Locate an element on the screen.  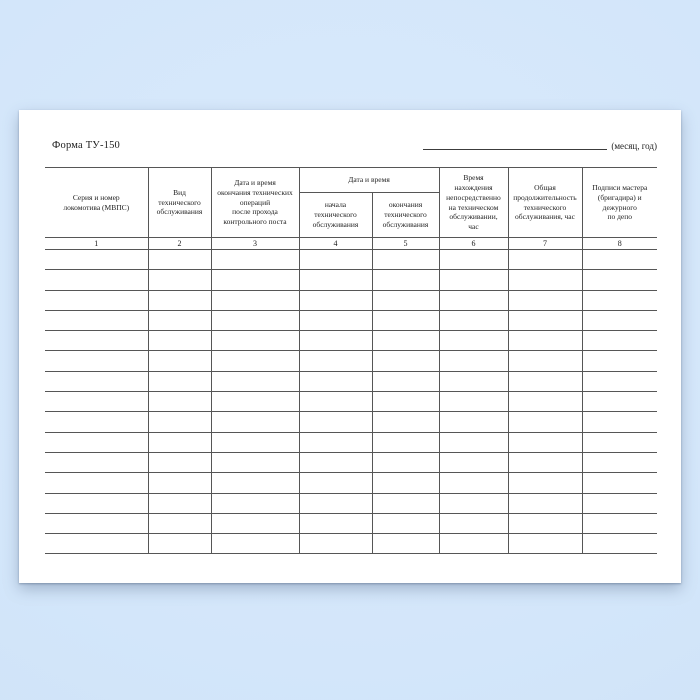
column-numbers-row: 1 2 3 4 5 6 7 8 is located at coordinates (351, 243).